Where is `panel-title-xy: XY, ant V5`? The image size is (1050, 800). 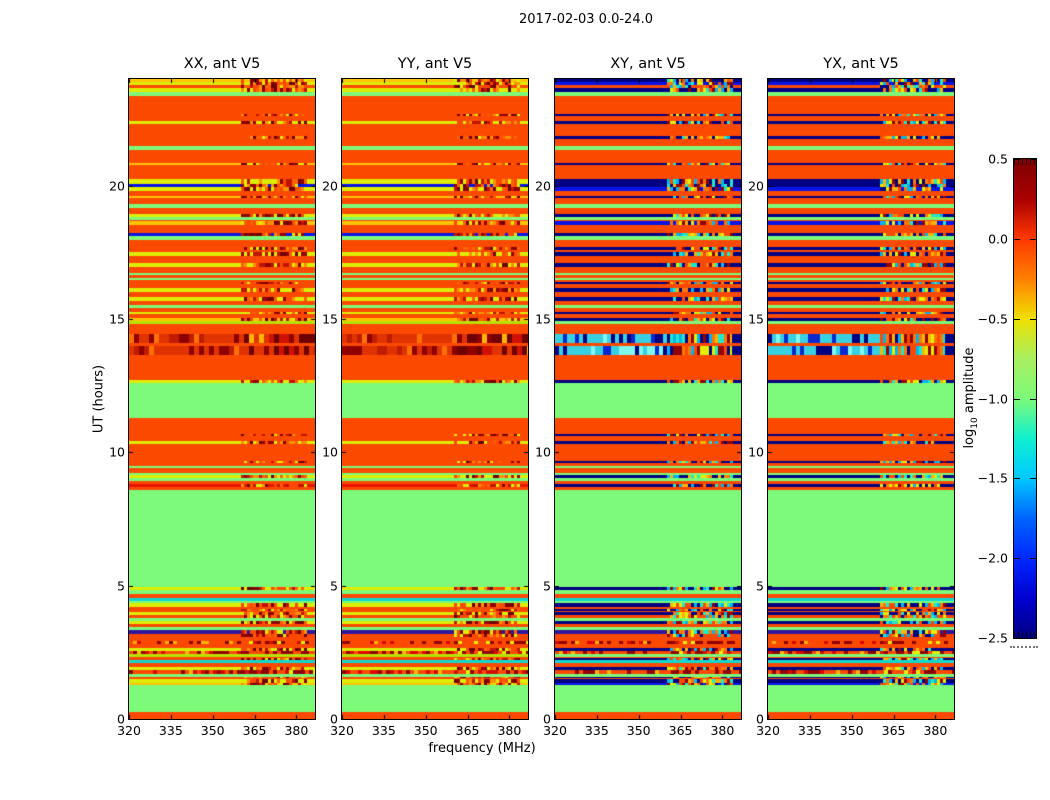 panel-title-xy: XY, ant V5 is located at coordinates (648, 64).